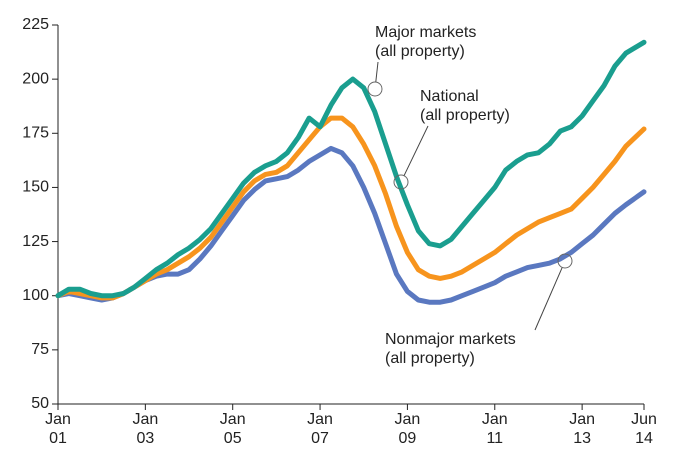 This screenshot has width=674, height=456. What do you see at coordinates (145, 438) in the screenshot?
I see `x-tick-label: 03` at bounding box center [145, 438].